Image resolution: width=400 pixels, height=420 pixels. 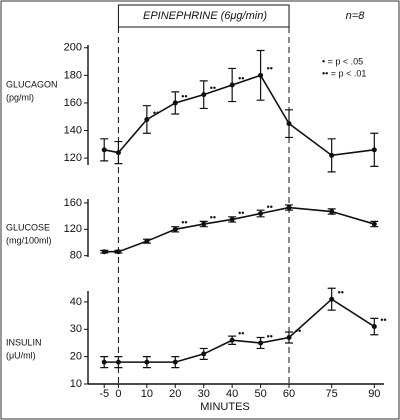 I want to click on treatment-label: EPINEPHRINE (6μg/min), so click(x=205, y=16).